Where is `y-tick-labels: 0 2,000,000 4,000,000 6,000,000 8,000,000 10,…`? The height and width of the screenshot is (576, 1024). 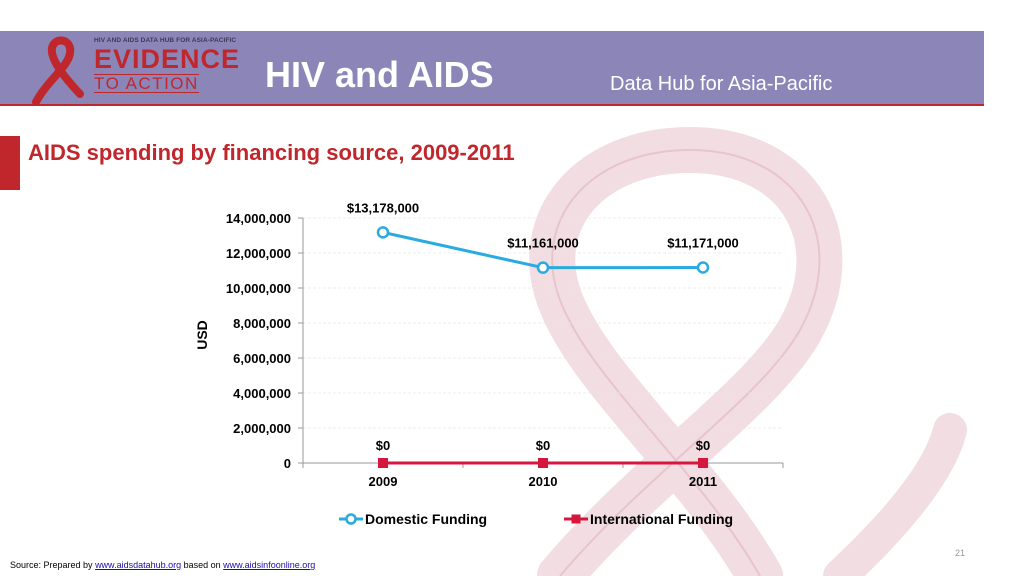 y-tick-labels: 0 2,000,000 4,000,000 6,000,000 8,000,000 10,… is located at coordinates (258, 341).